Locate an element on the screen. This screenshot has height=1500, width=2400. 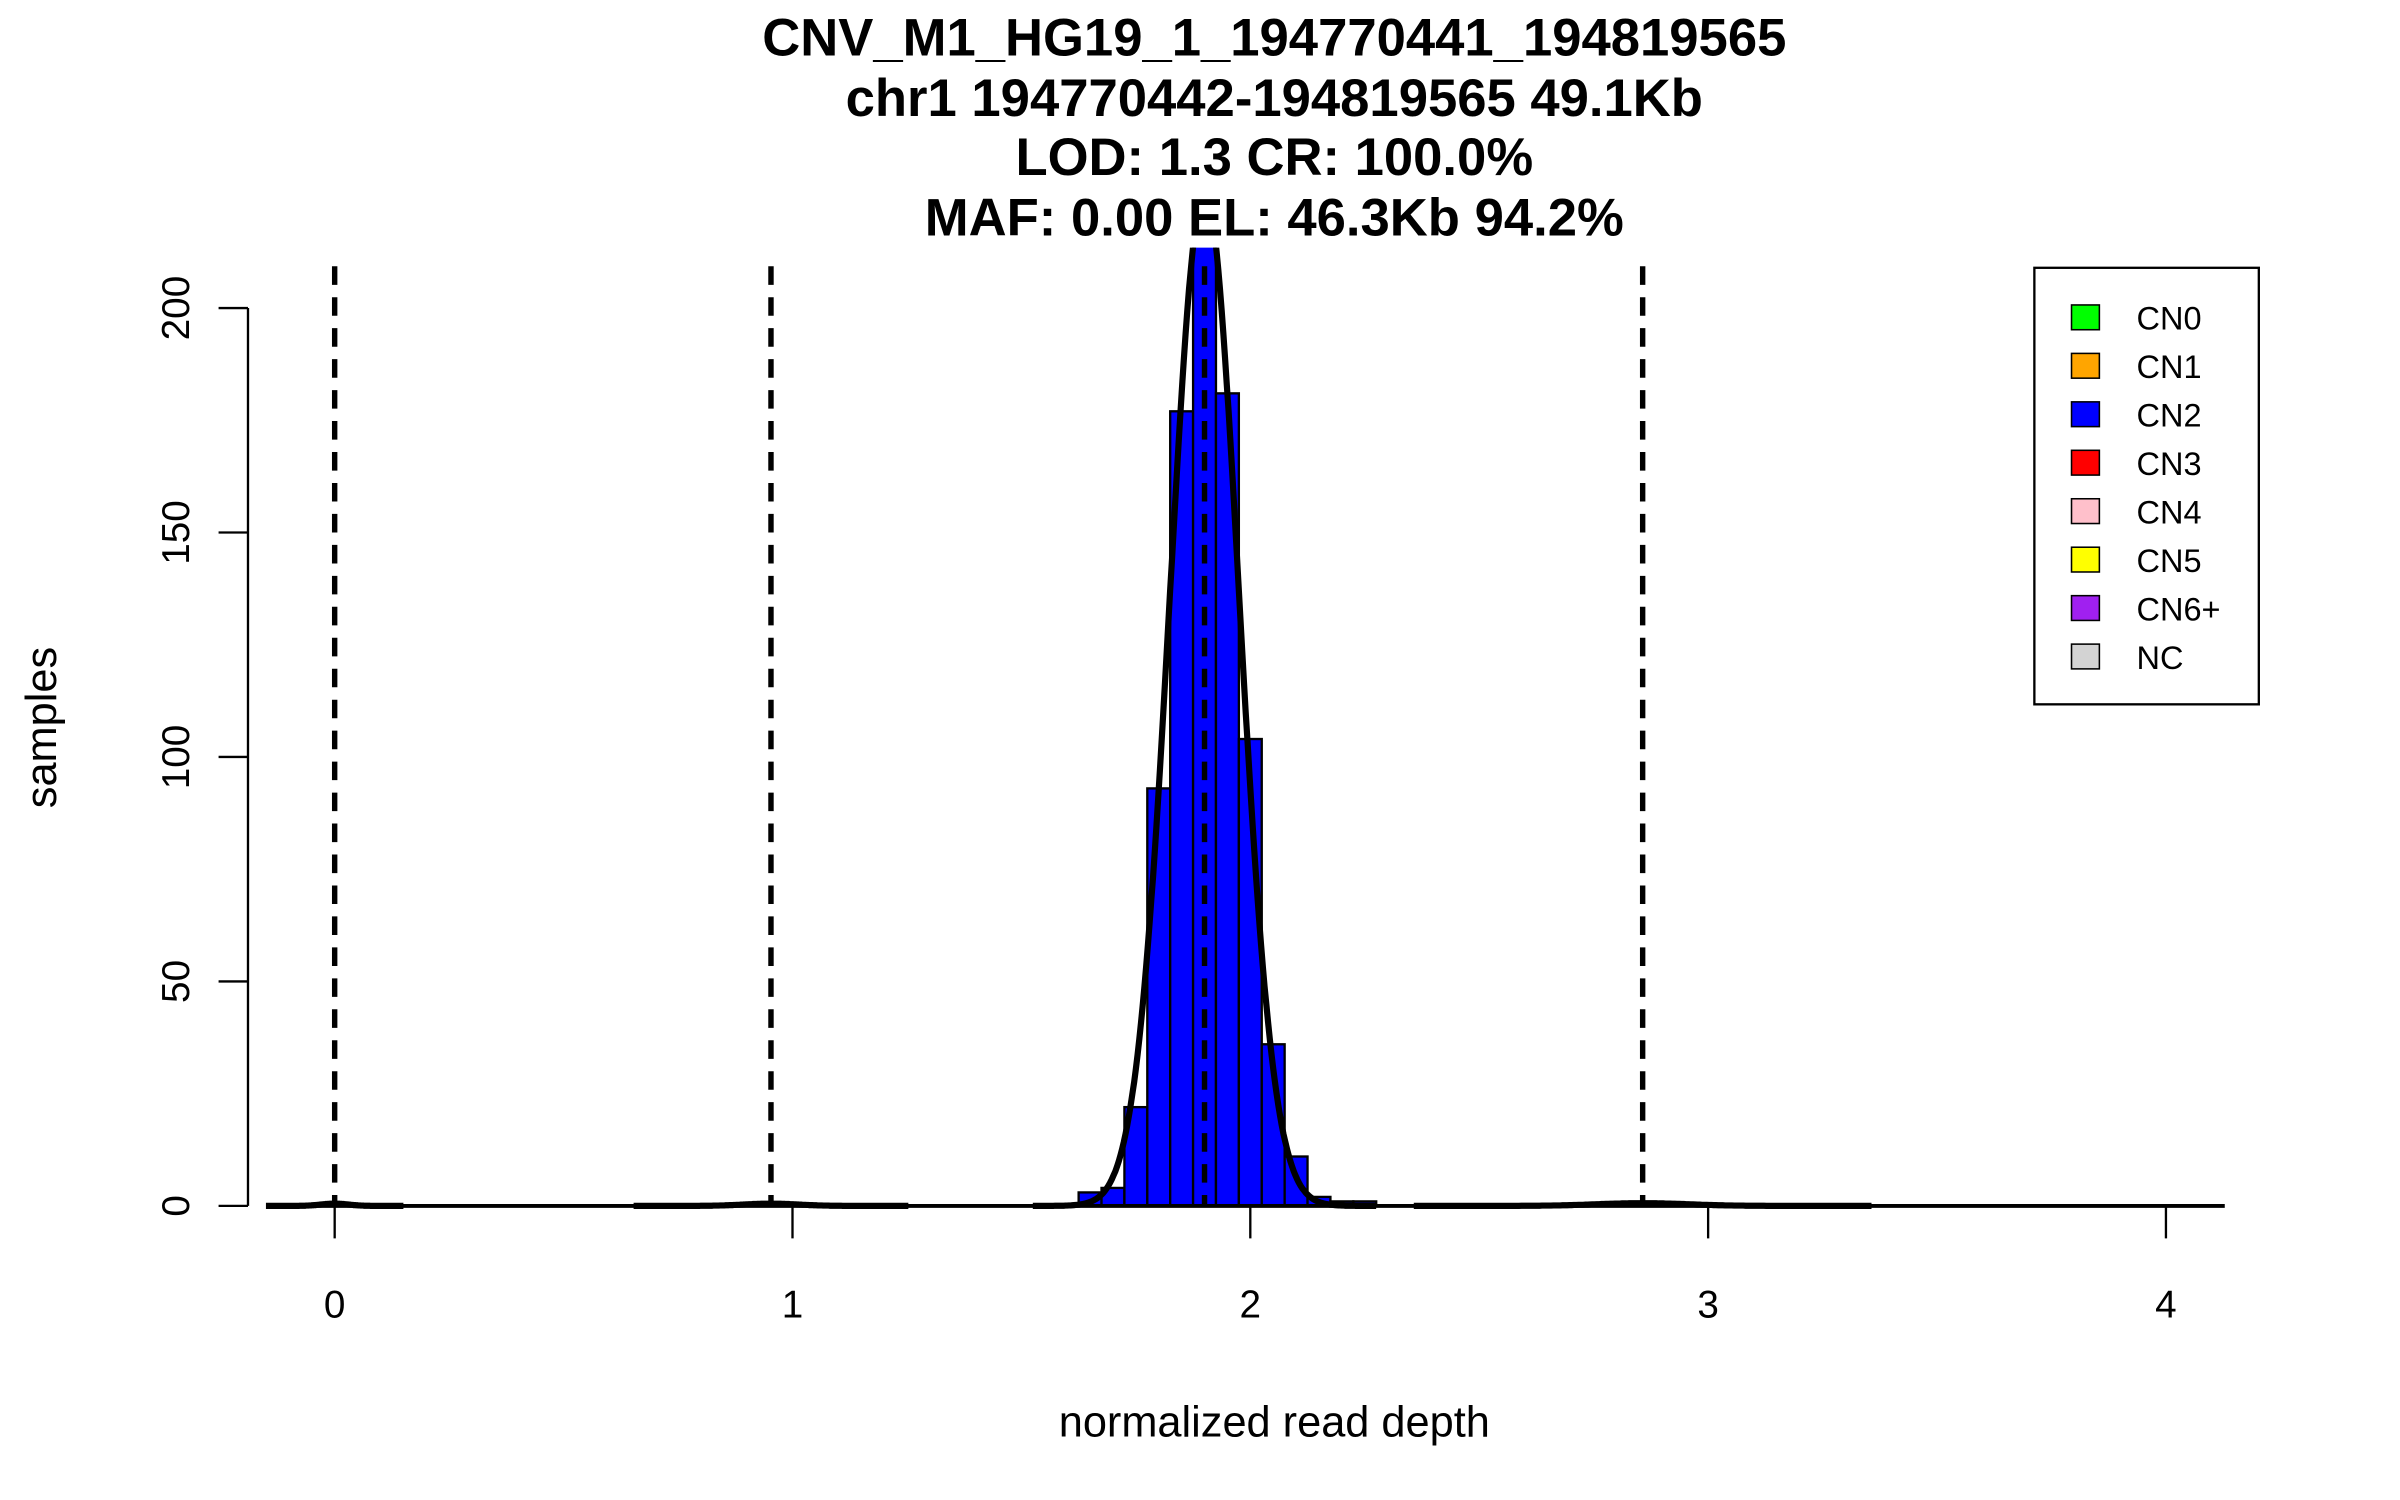
x-tick-label: 1 is located at coordinates (793, 1304).